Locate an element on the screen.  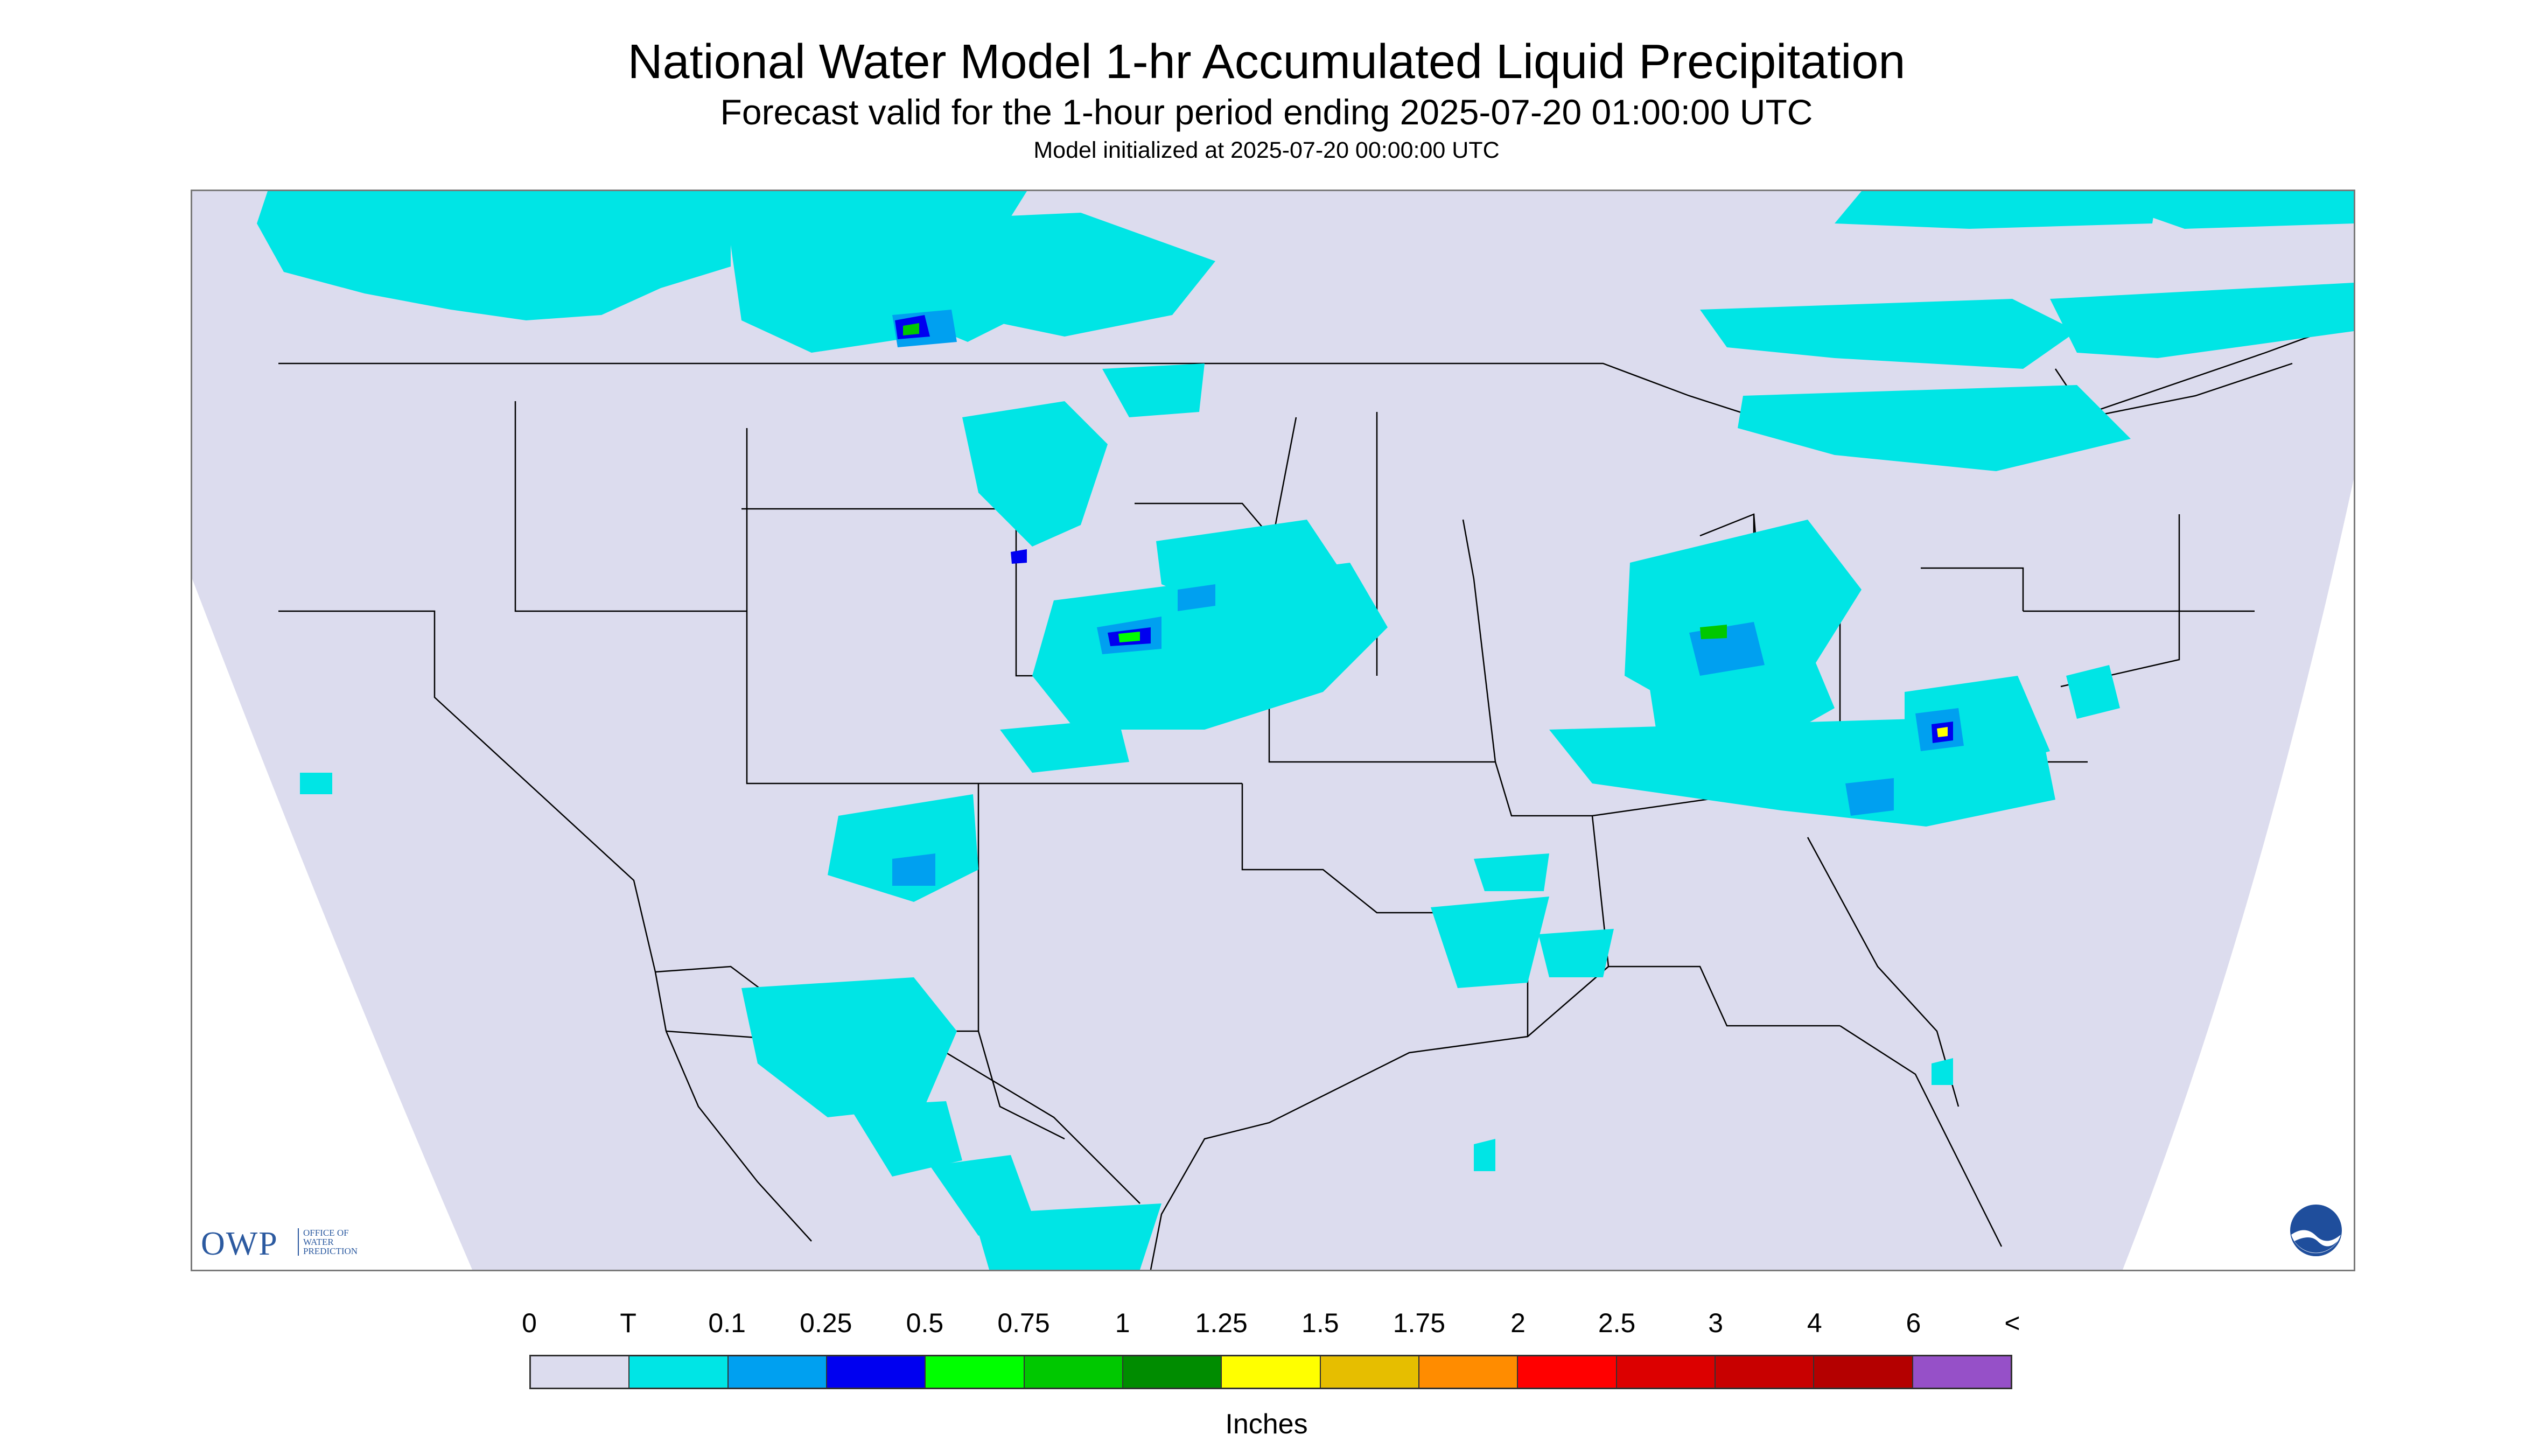
owp-logo-subtext: OFFICE OF WATER PREDICTION is located at coordinates (328, 1242).